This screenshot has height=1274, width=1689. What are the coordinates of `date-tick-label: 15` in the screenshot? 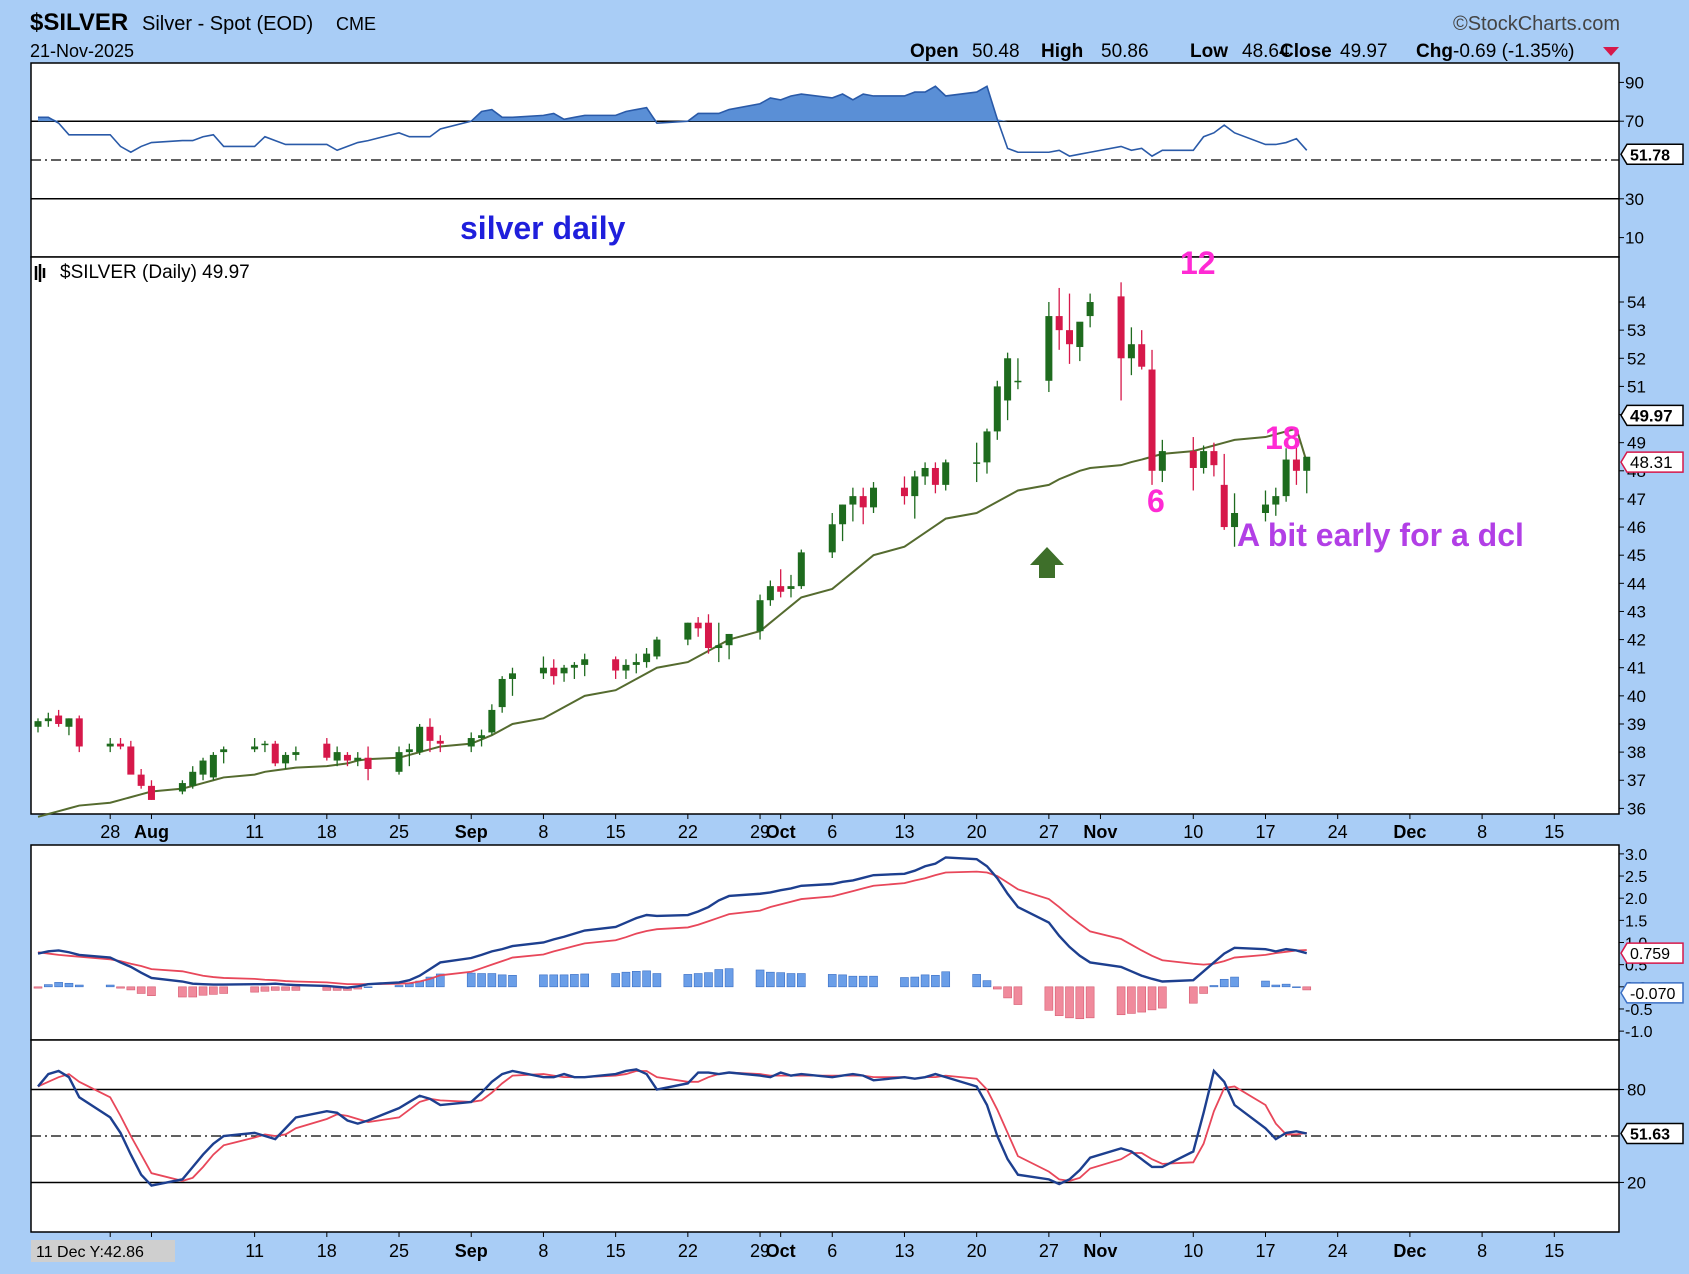 It's located at (1554, 1251).